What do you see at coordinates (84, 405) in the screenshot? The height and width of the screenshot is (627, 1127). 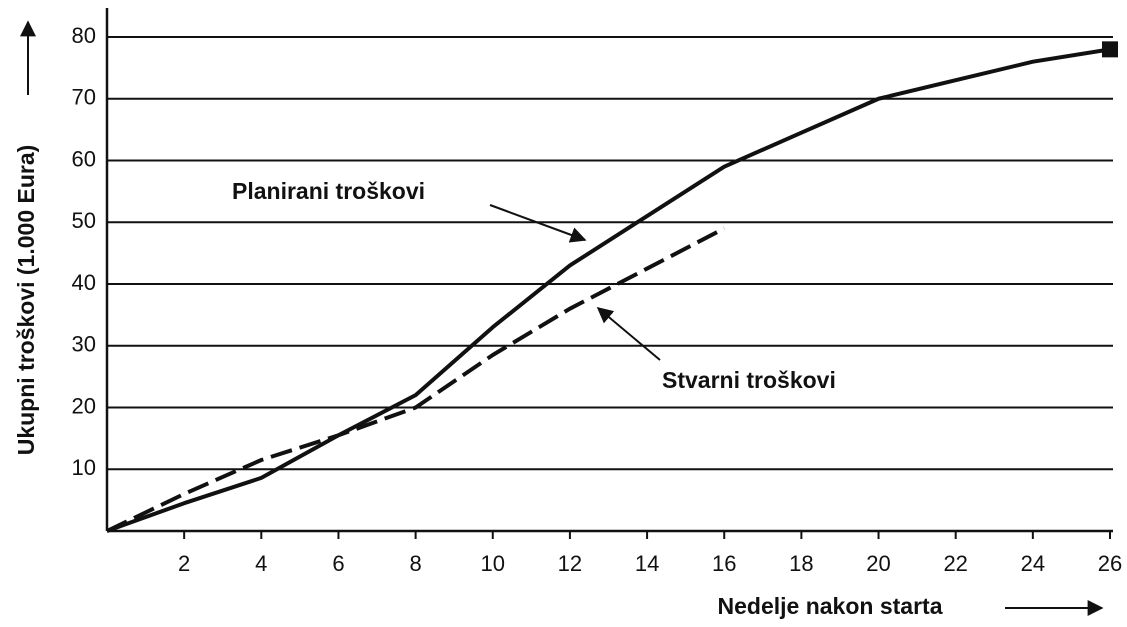 I see `y-tick-label: 20` at bounding box center [84, 405].